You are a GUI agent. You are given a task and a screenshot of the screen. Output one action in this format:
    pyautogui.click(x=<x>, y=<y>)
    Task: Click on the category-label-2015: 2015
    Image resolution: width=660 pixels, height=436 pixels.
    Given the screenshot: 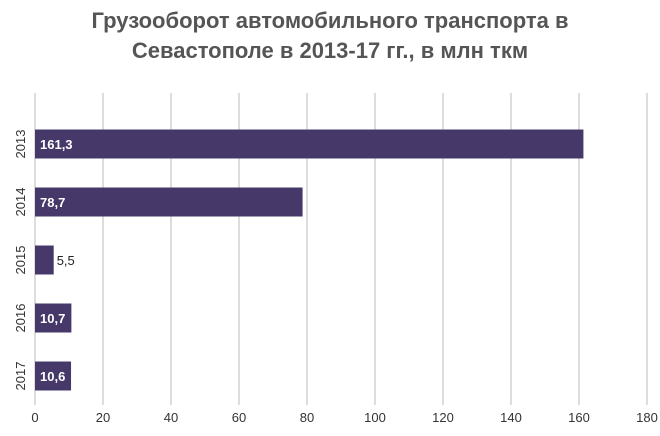 What is the action you would take?
    pyautogui.click(x=20, y=260)
    